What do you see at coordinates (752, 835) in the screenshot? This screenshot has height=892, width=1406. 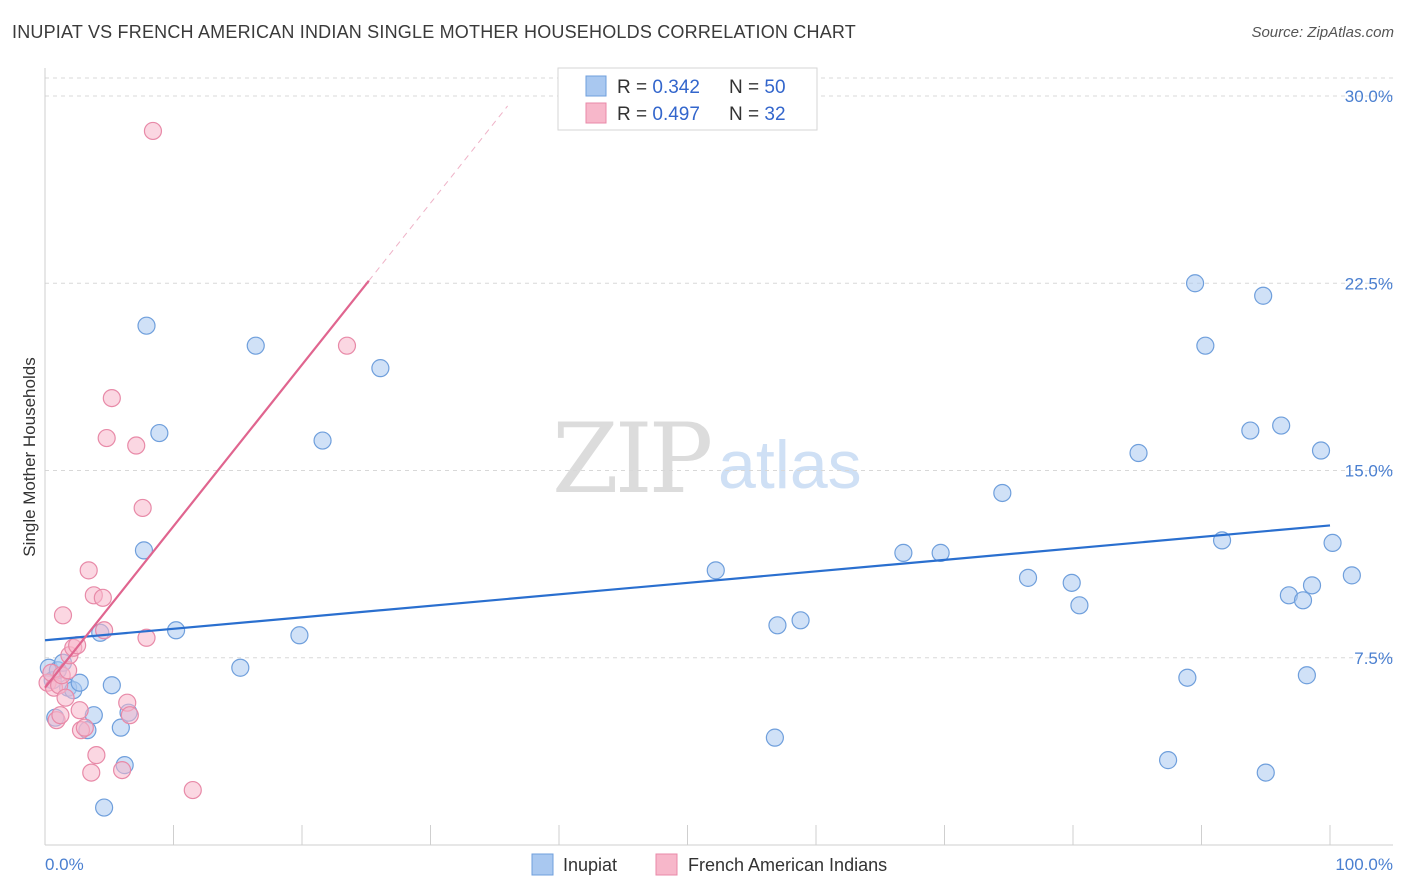 I see `x-axis-ticks` at bounding box center [752, 835].